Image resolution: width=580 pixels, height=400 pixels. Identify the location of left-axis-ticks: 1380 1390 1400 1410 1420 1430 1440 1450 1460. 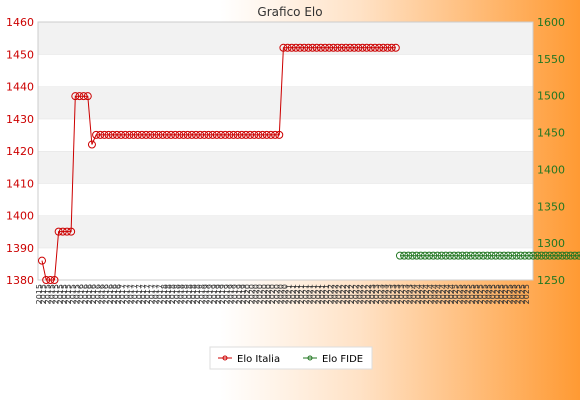
(20, 151).